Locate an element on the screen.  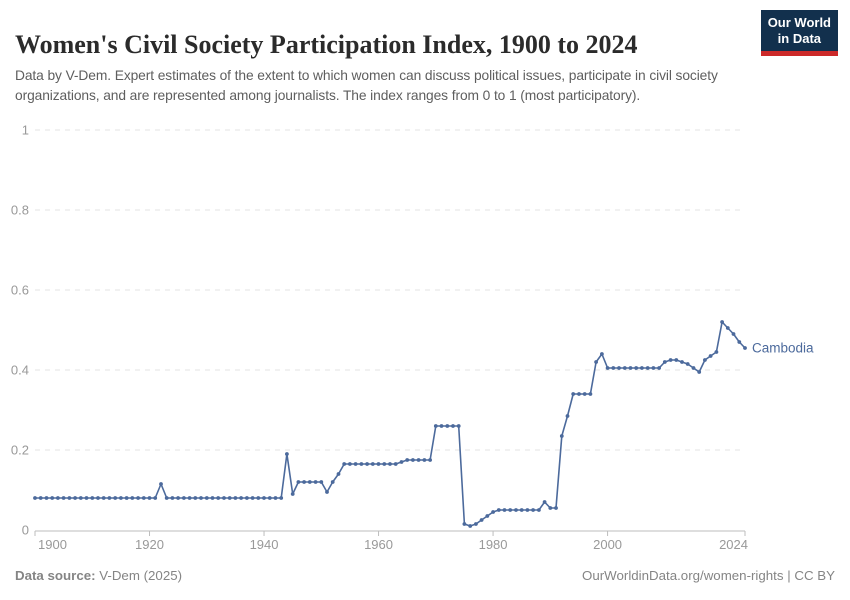
owid-logo: Our World in Data is located at coordinates (799, 33).